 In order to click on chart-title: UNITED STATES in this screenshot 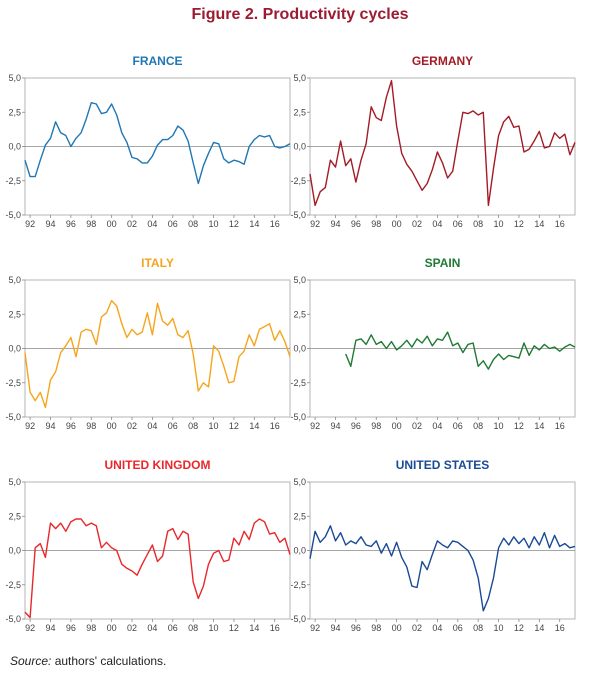, I will do `click(443, 465)`.